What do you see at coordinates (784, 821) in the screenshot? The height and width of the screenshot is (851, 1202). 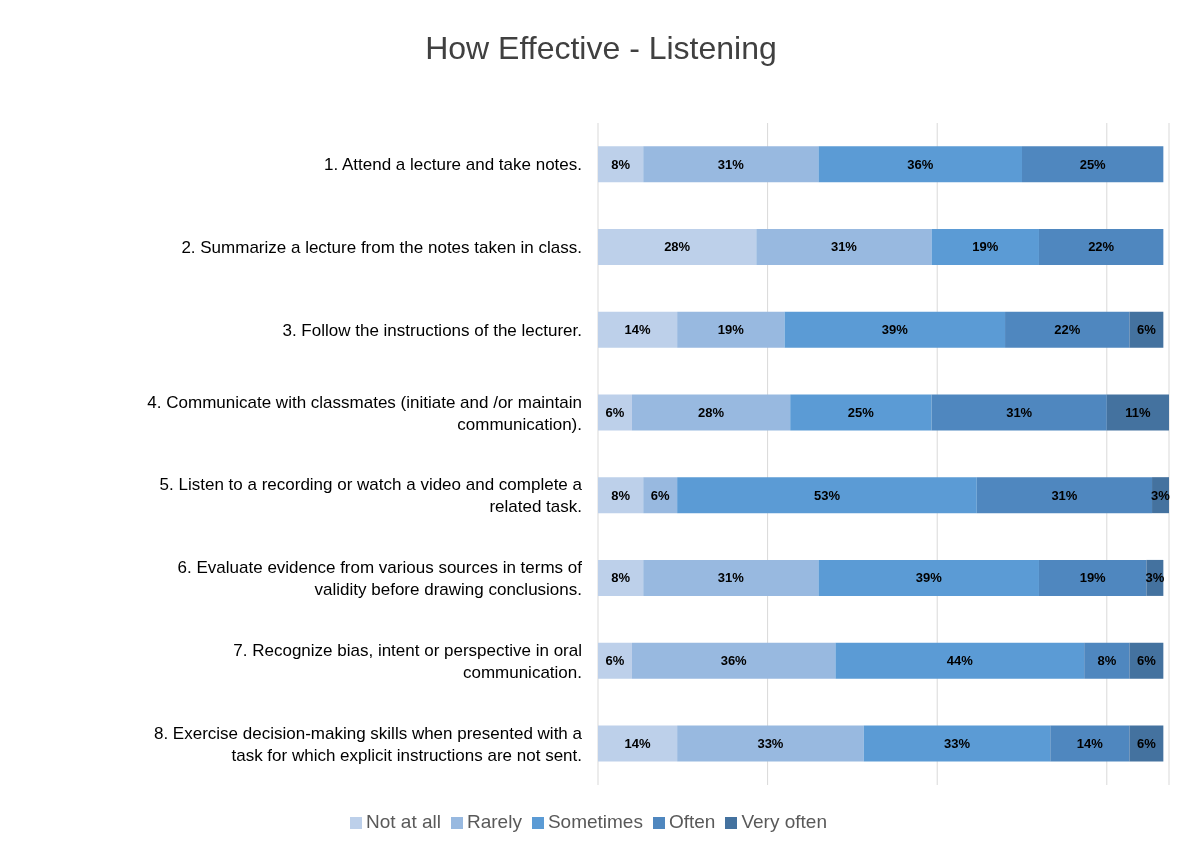 I see `legend-label: Very often` at bounding box center [784, 821].